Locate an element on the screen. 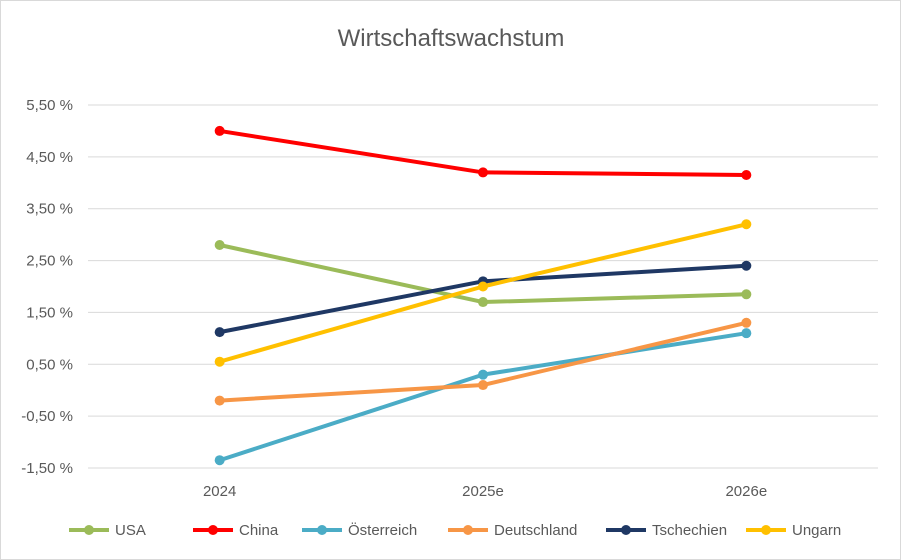  series-österreich is located at coordinates (483, 397).